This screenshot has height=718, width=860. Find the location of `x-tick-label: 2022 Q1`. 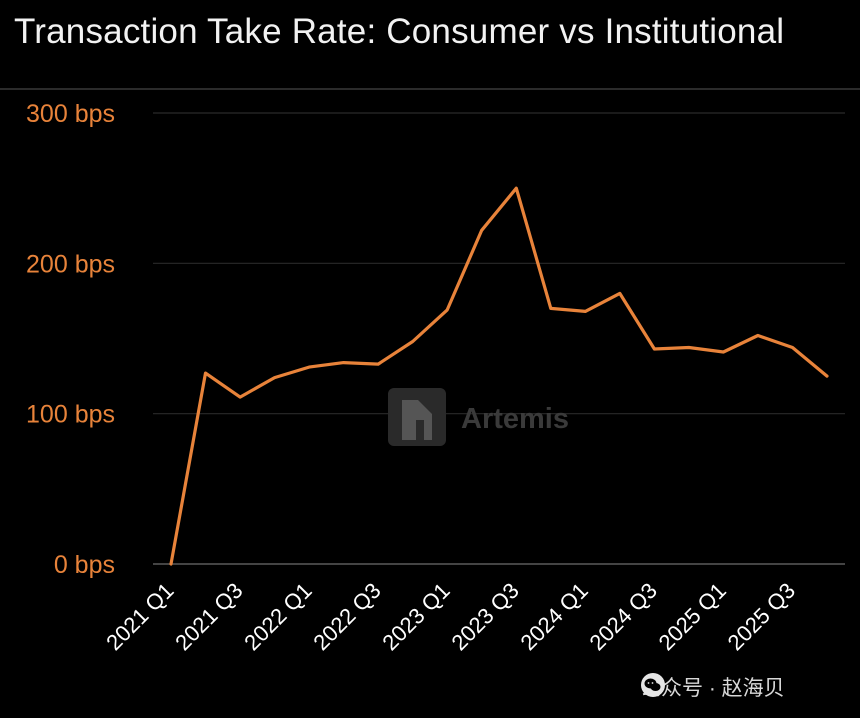

x-tick-label: 2022 Q1 is located at coordinates (277, 616).